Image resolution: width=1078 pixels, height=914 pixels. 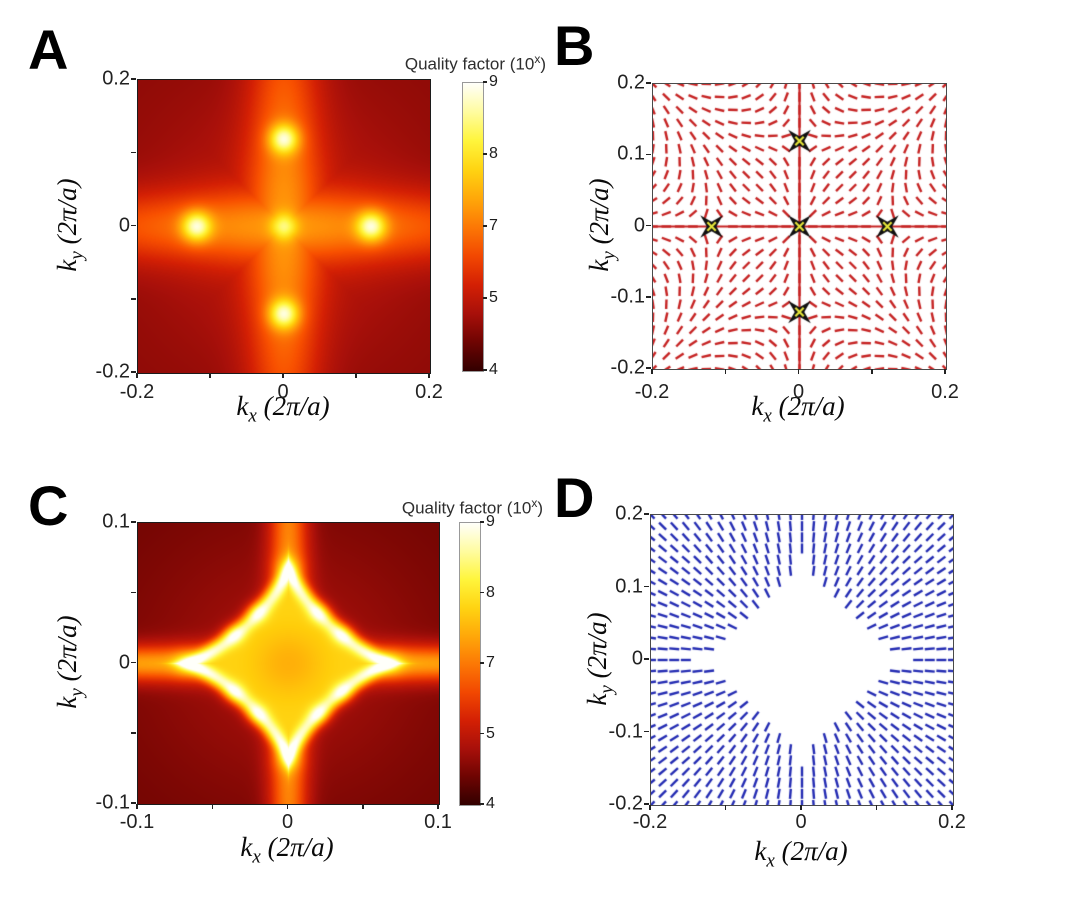 What do you see at coordinates (801, 822) in the screenshot?
I see `panel-d-x-tick-label: 0` at bounding box center [801, 822].